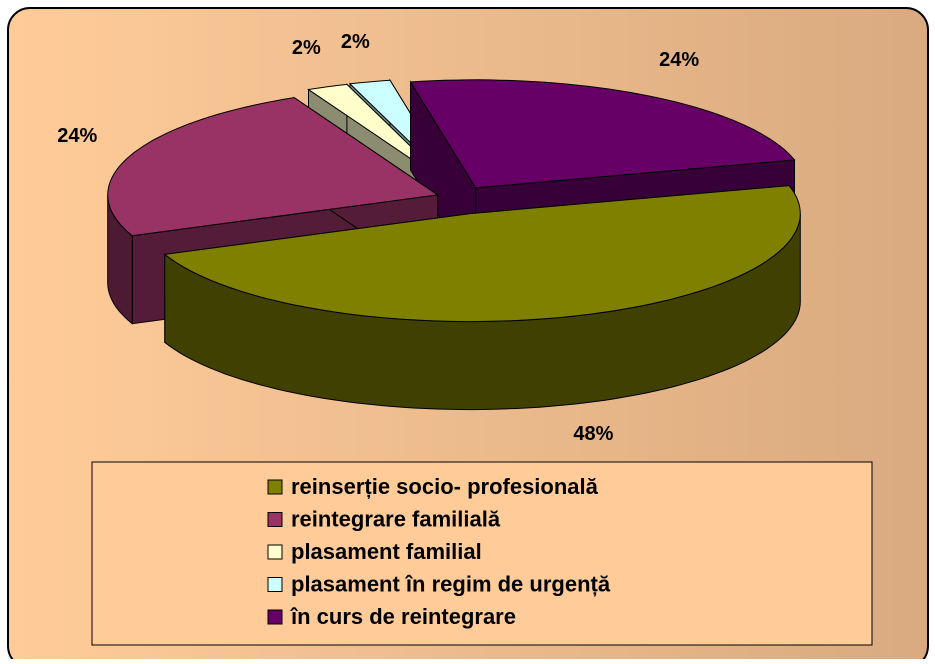 The height and width of the screenshot is (664, 935). I want to click on legend-label: reinserție socio- profesională, so click(445, 486).